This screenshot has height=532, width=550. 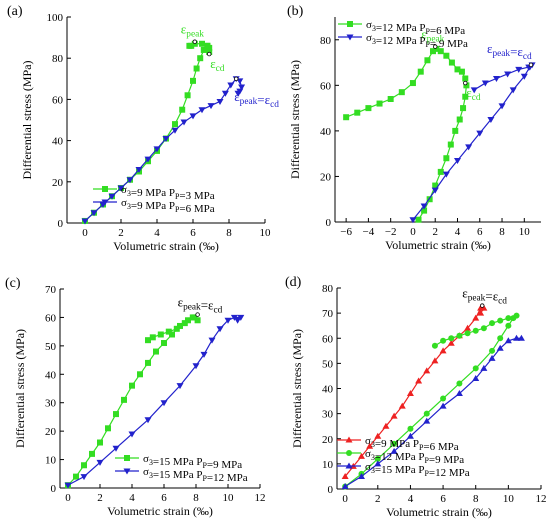 What do you see at coordinates (260, 498) in the screenshot?
I see `x-tick-label: 12` at bounding box center [260, 498].